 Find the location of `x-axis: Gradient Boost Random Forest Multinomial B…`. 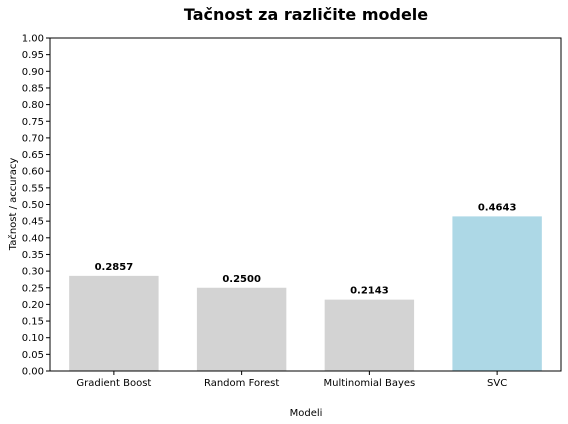

x-axis: Gradient Boost Random Forest Multinomial B… is located at coordinates (291, 380).